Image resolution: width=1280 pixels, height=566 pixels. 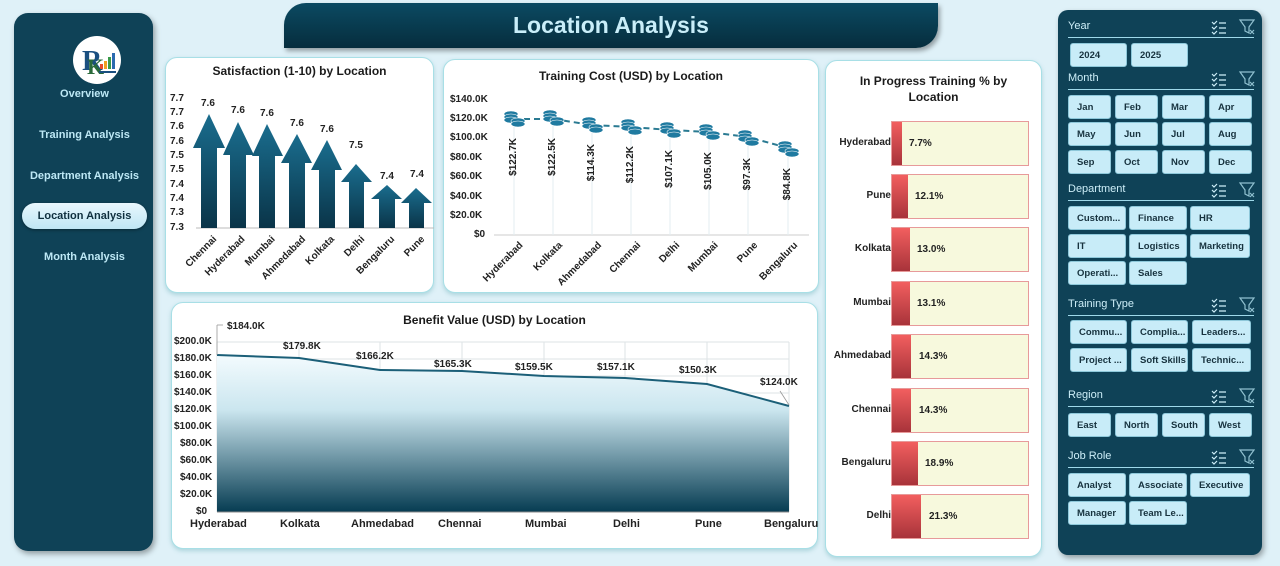 I want to click on slicer-chip: North, so click(x=1136, y=425).